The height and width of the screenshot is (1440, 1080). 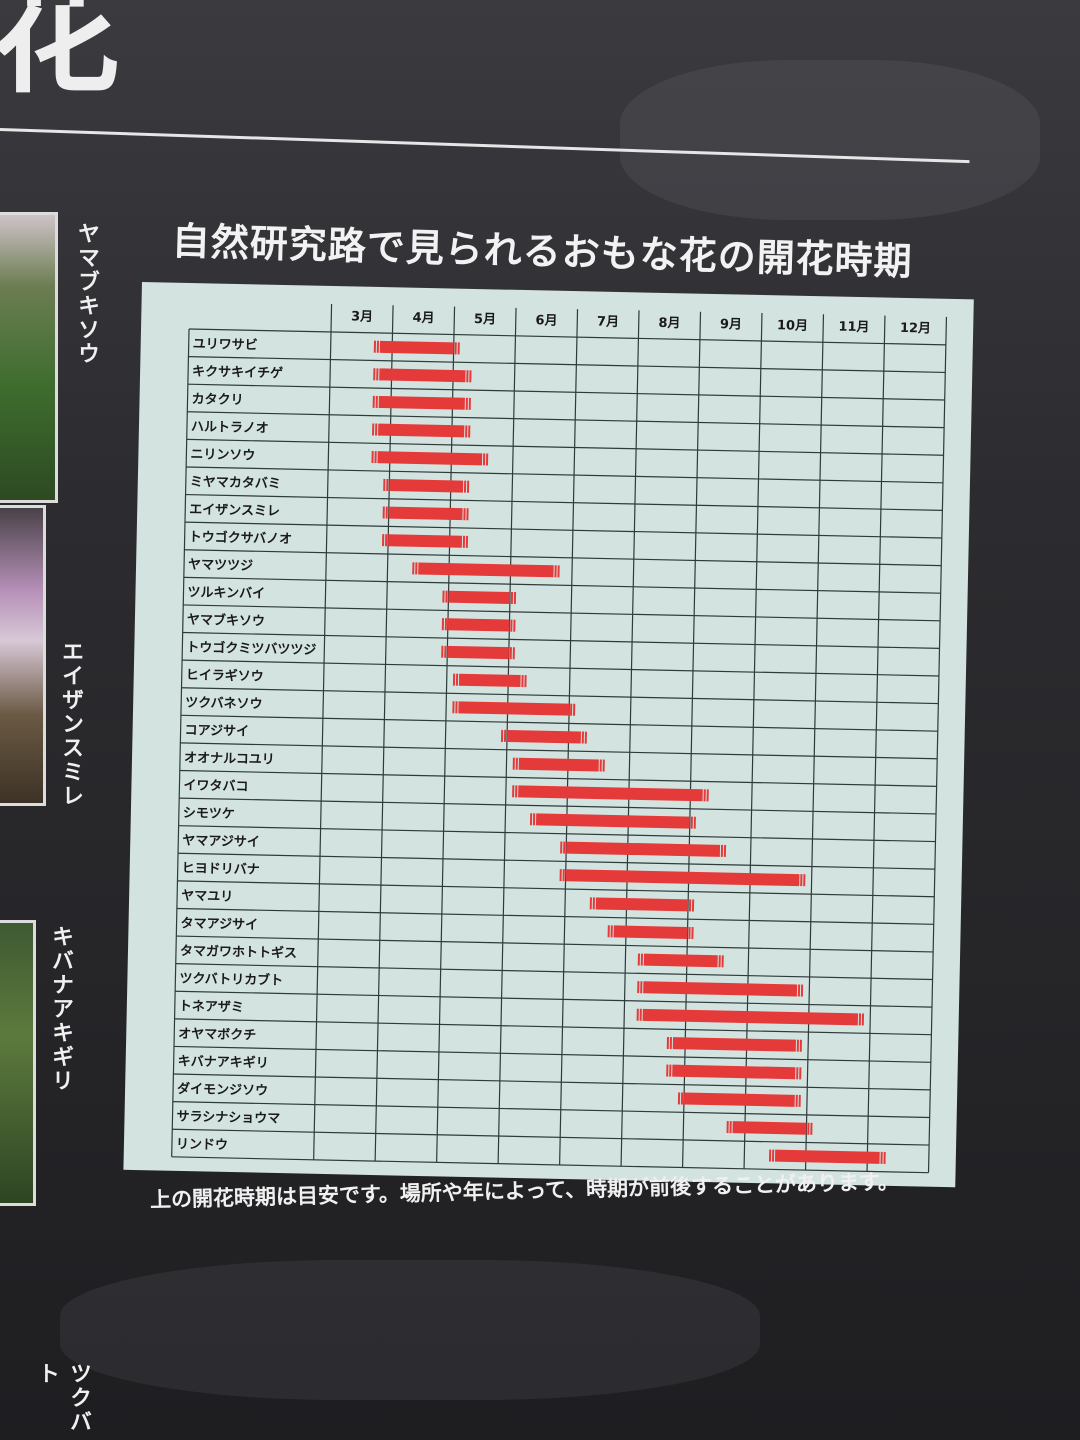 I want to click on flower-name: タマアジサイ, so click(x=219, y=924).